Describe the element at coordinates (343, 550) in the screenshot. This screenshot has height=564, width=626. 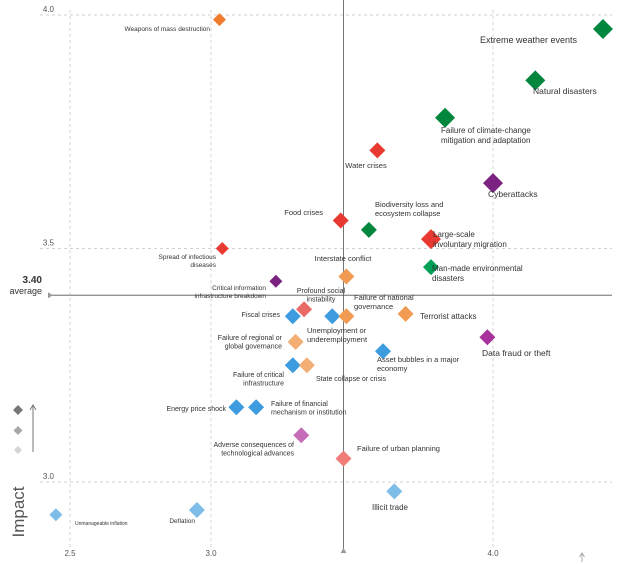
I see `average-x-marker` at that location.